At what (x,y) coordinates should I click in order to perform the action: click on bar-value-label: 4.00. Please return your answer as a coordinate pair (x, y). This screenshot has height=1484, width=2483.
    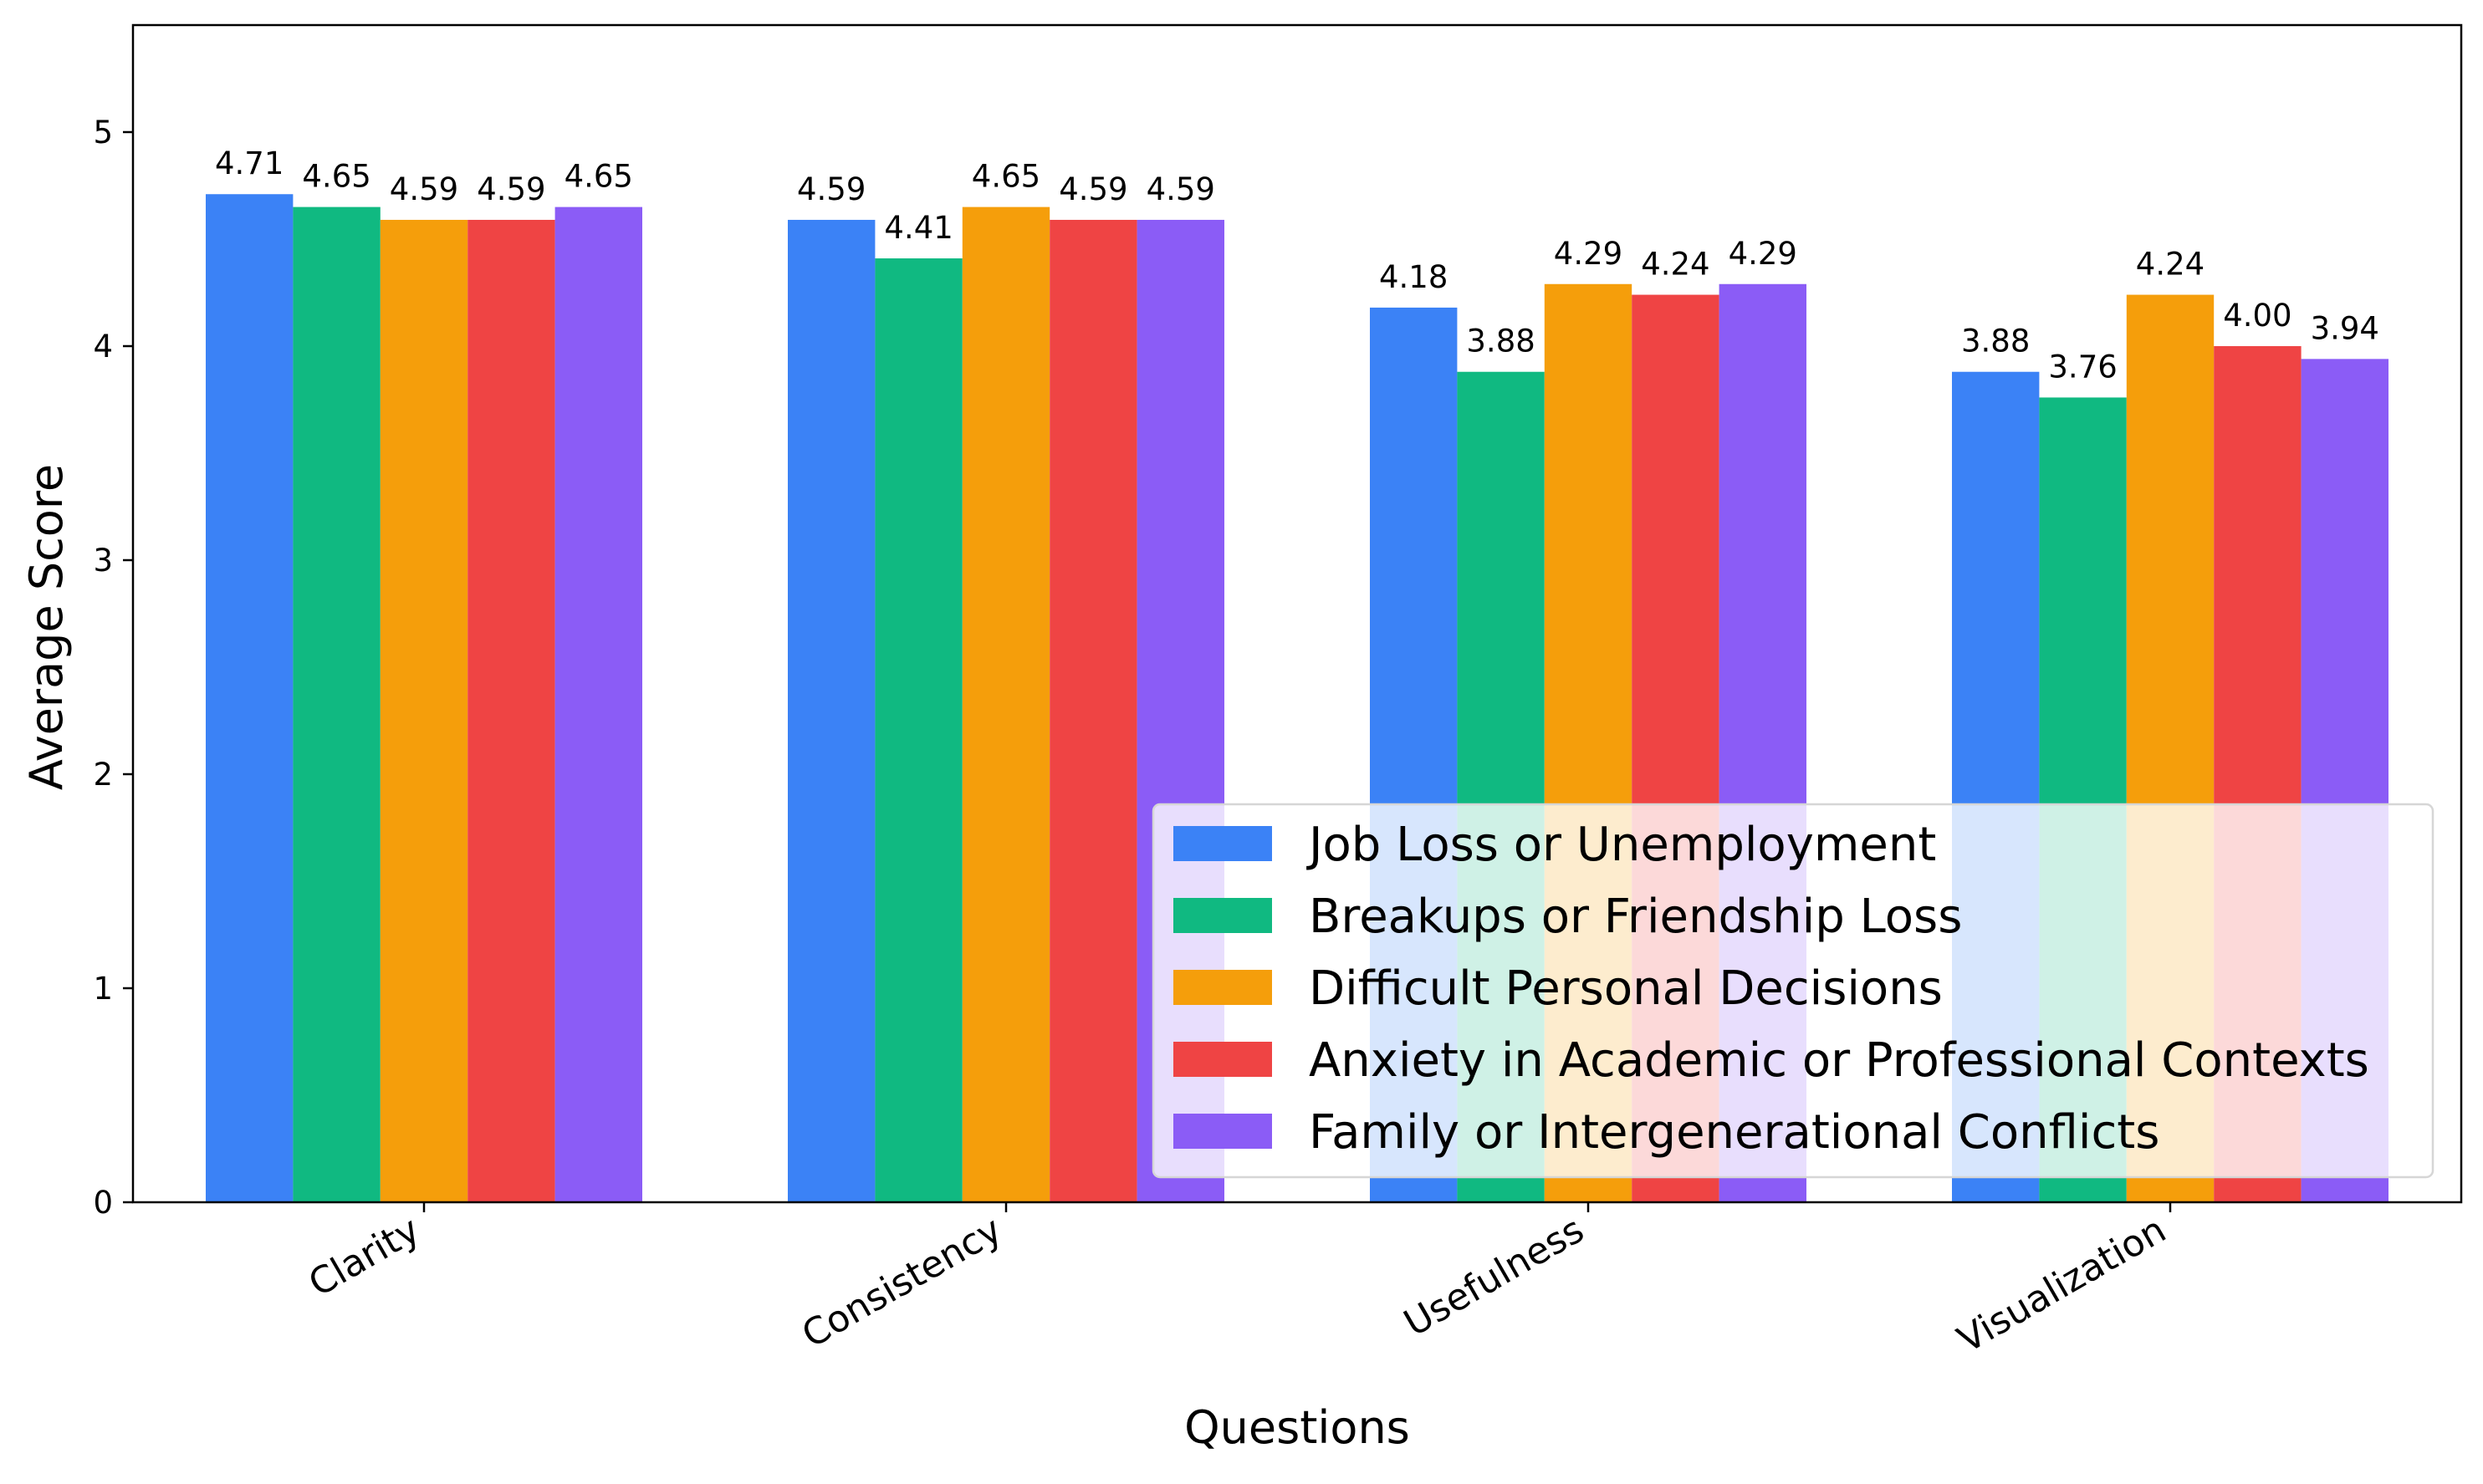
    Looking at the image, I should click on (2257, 316).